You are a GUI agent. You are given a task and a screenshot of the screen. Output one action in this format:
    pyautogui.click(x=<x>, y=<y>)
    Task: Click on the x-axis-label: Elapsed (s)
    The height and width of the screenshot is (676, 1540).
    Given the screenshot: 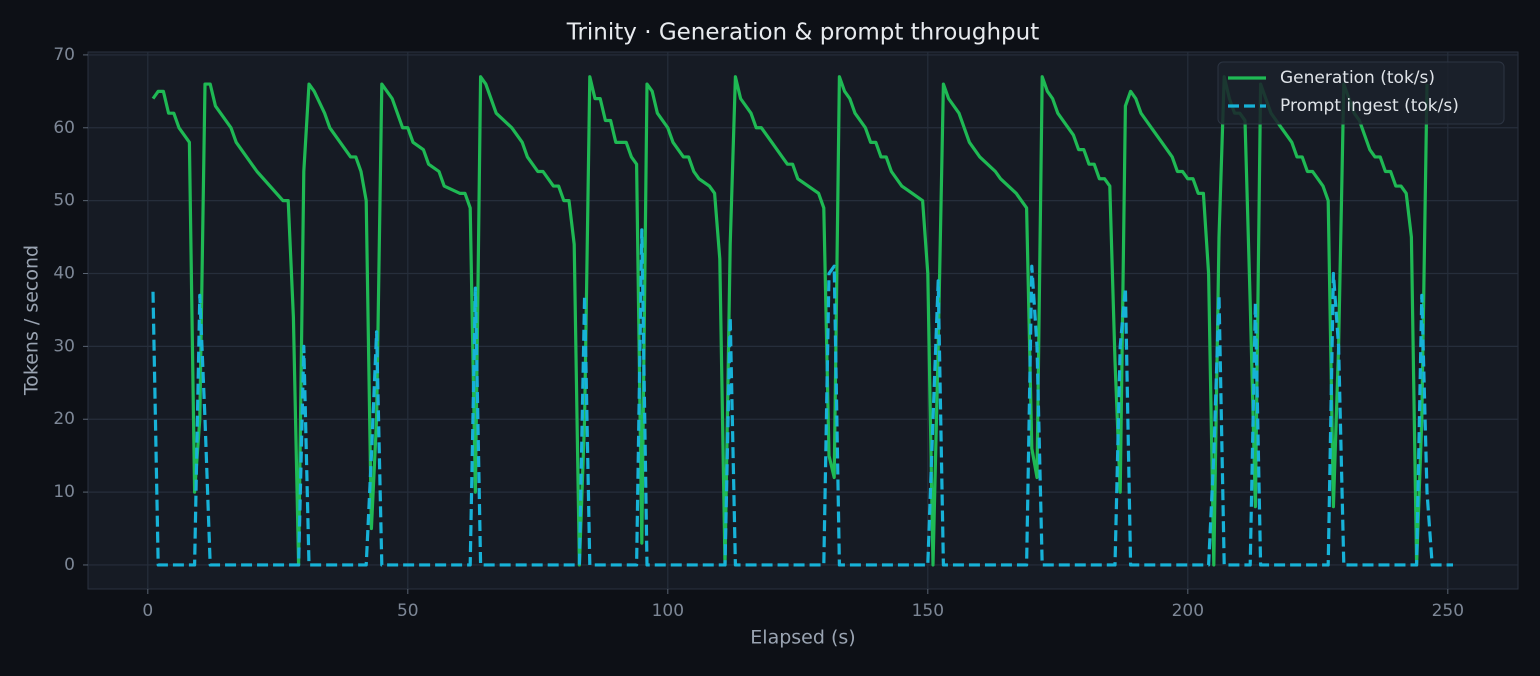 What is the action you would take?
    pyautogui.click(x=802, y=638)
    